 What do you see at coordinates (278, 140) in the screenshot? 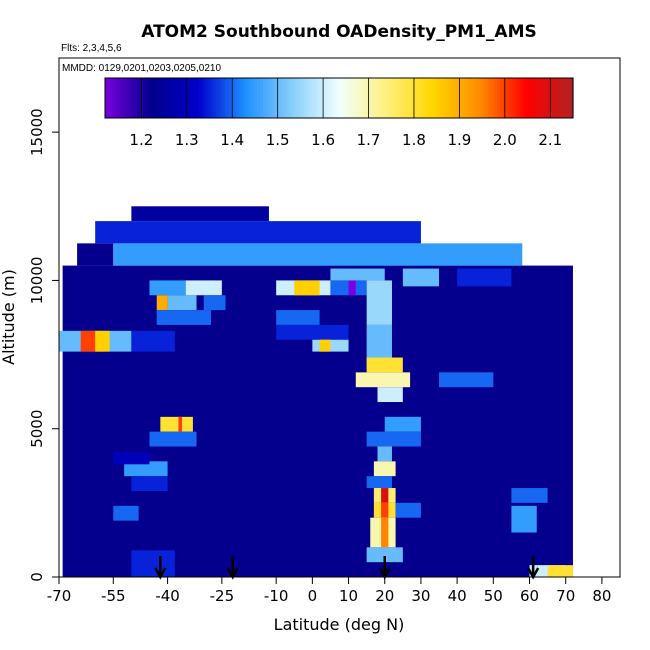
I see `colorbar-tick-label: 1.5` at bounding box center [278, 140].